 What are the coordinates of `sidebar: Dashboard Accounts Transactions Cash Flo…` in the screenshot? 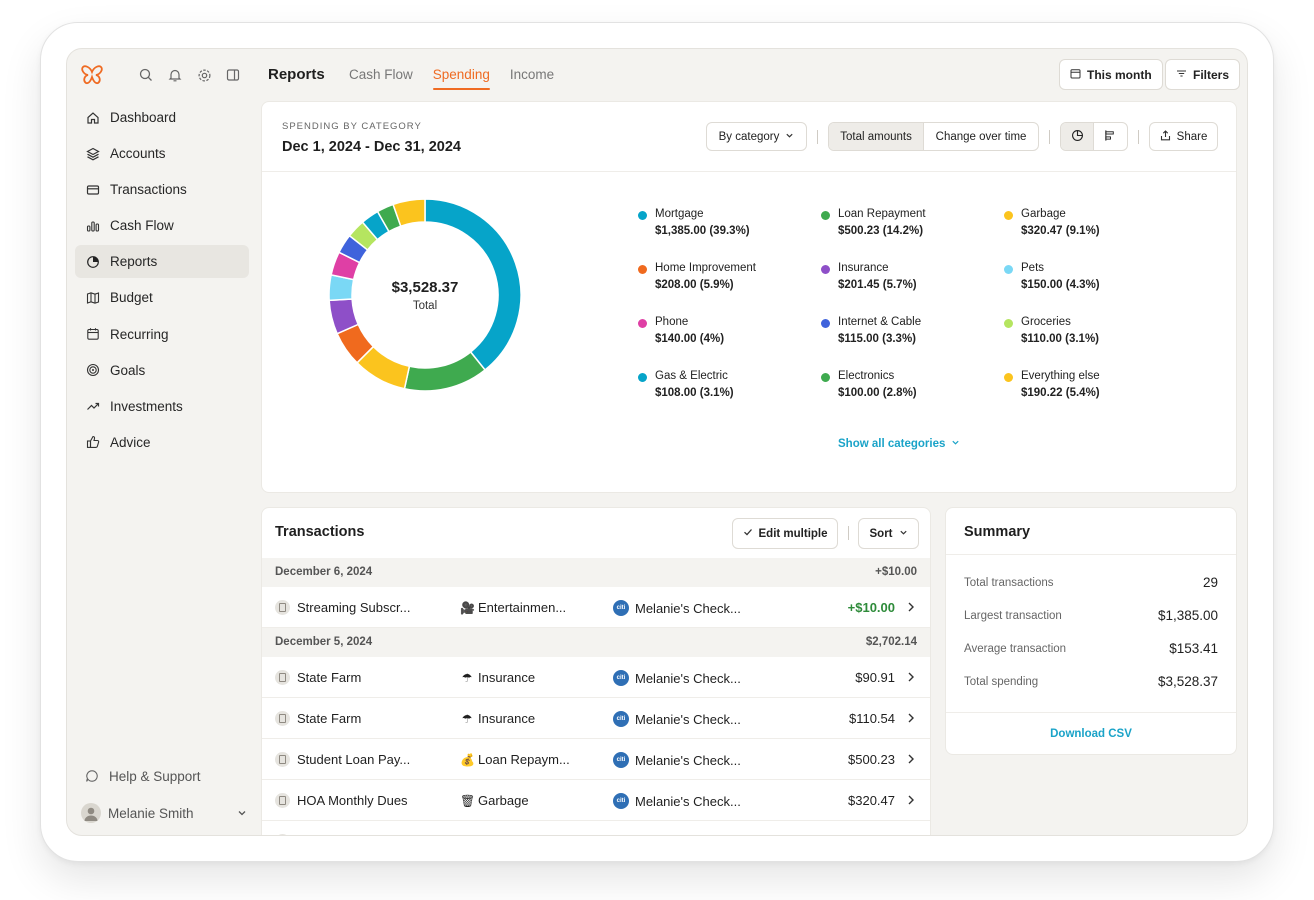 It's located at (164, 442).